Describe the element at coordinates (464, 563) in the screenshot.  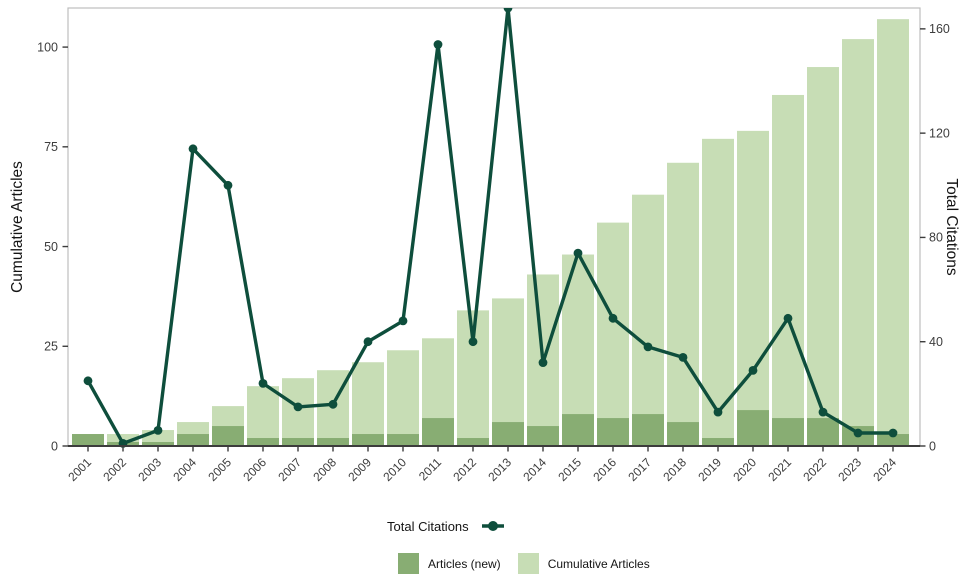
I see `legend-articles-new-label: Articles (new)` at that location.